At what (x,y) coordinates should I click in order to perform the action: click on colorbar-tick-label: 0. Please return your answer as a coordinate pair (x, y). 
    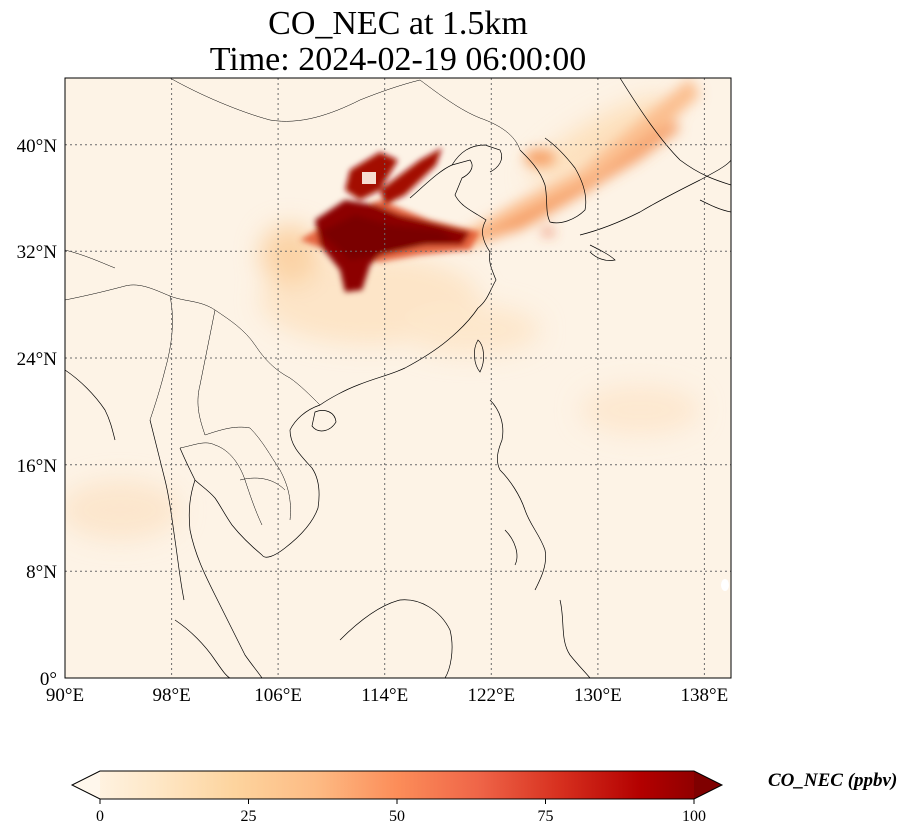
    Looking at the image, I should click on (100, 816).